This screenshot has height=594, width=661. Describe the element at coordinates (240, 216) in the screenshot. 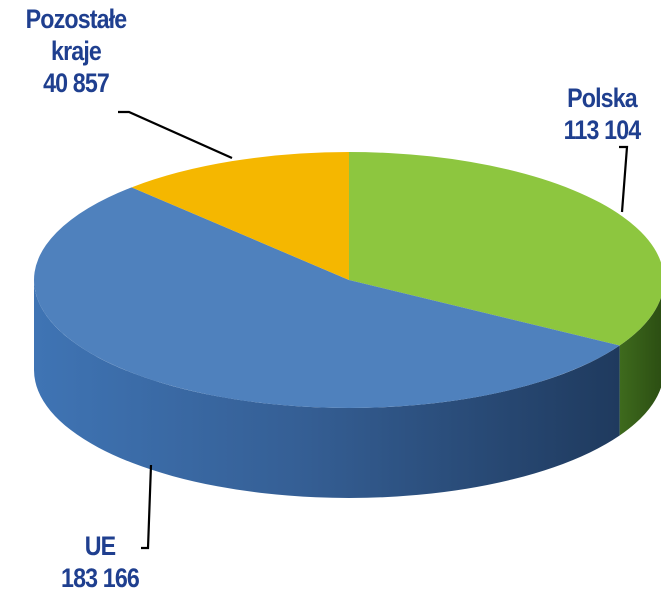

I see `pie-slice-pozostale-kraje` at that location.